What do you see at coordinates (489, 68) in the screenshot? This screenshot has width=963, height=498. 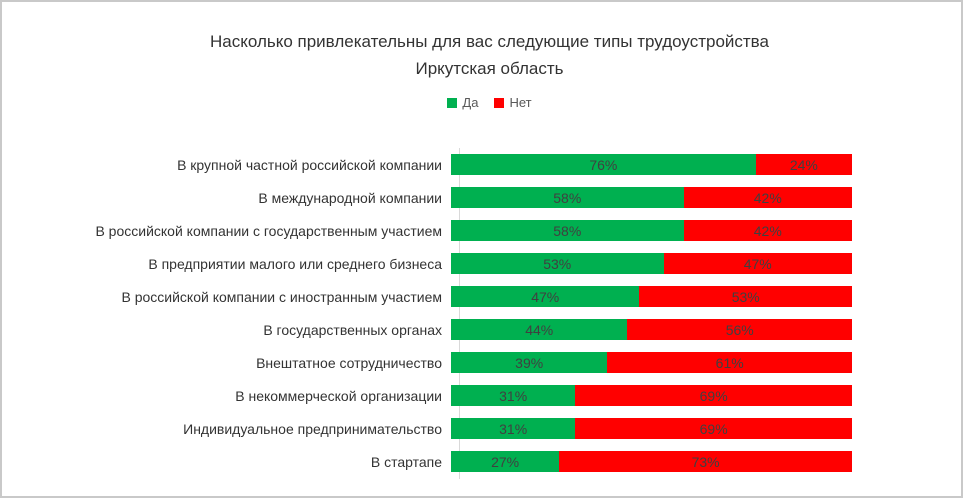 I see `chart-title-line2: Иркутская область` at bounding box center [489, 68].